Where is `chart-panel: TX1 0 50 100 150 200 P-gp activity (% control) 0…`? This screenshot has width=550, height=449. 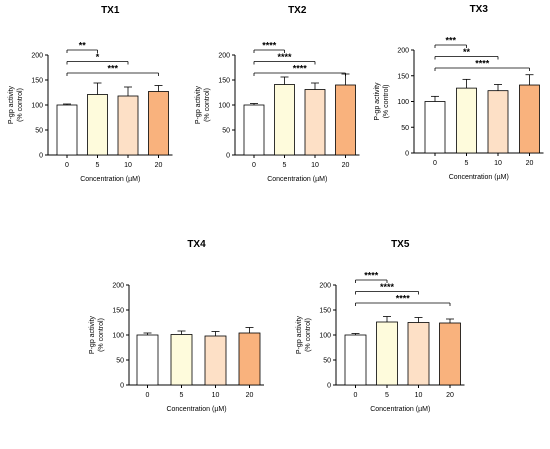
chart-panel: TX1 0 50 100 150 200 P-gp activity (% control) 0… is located at coordinates (90, 94).